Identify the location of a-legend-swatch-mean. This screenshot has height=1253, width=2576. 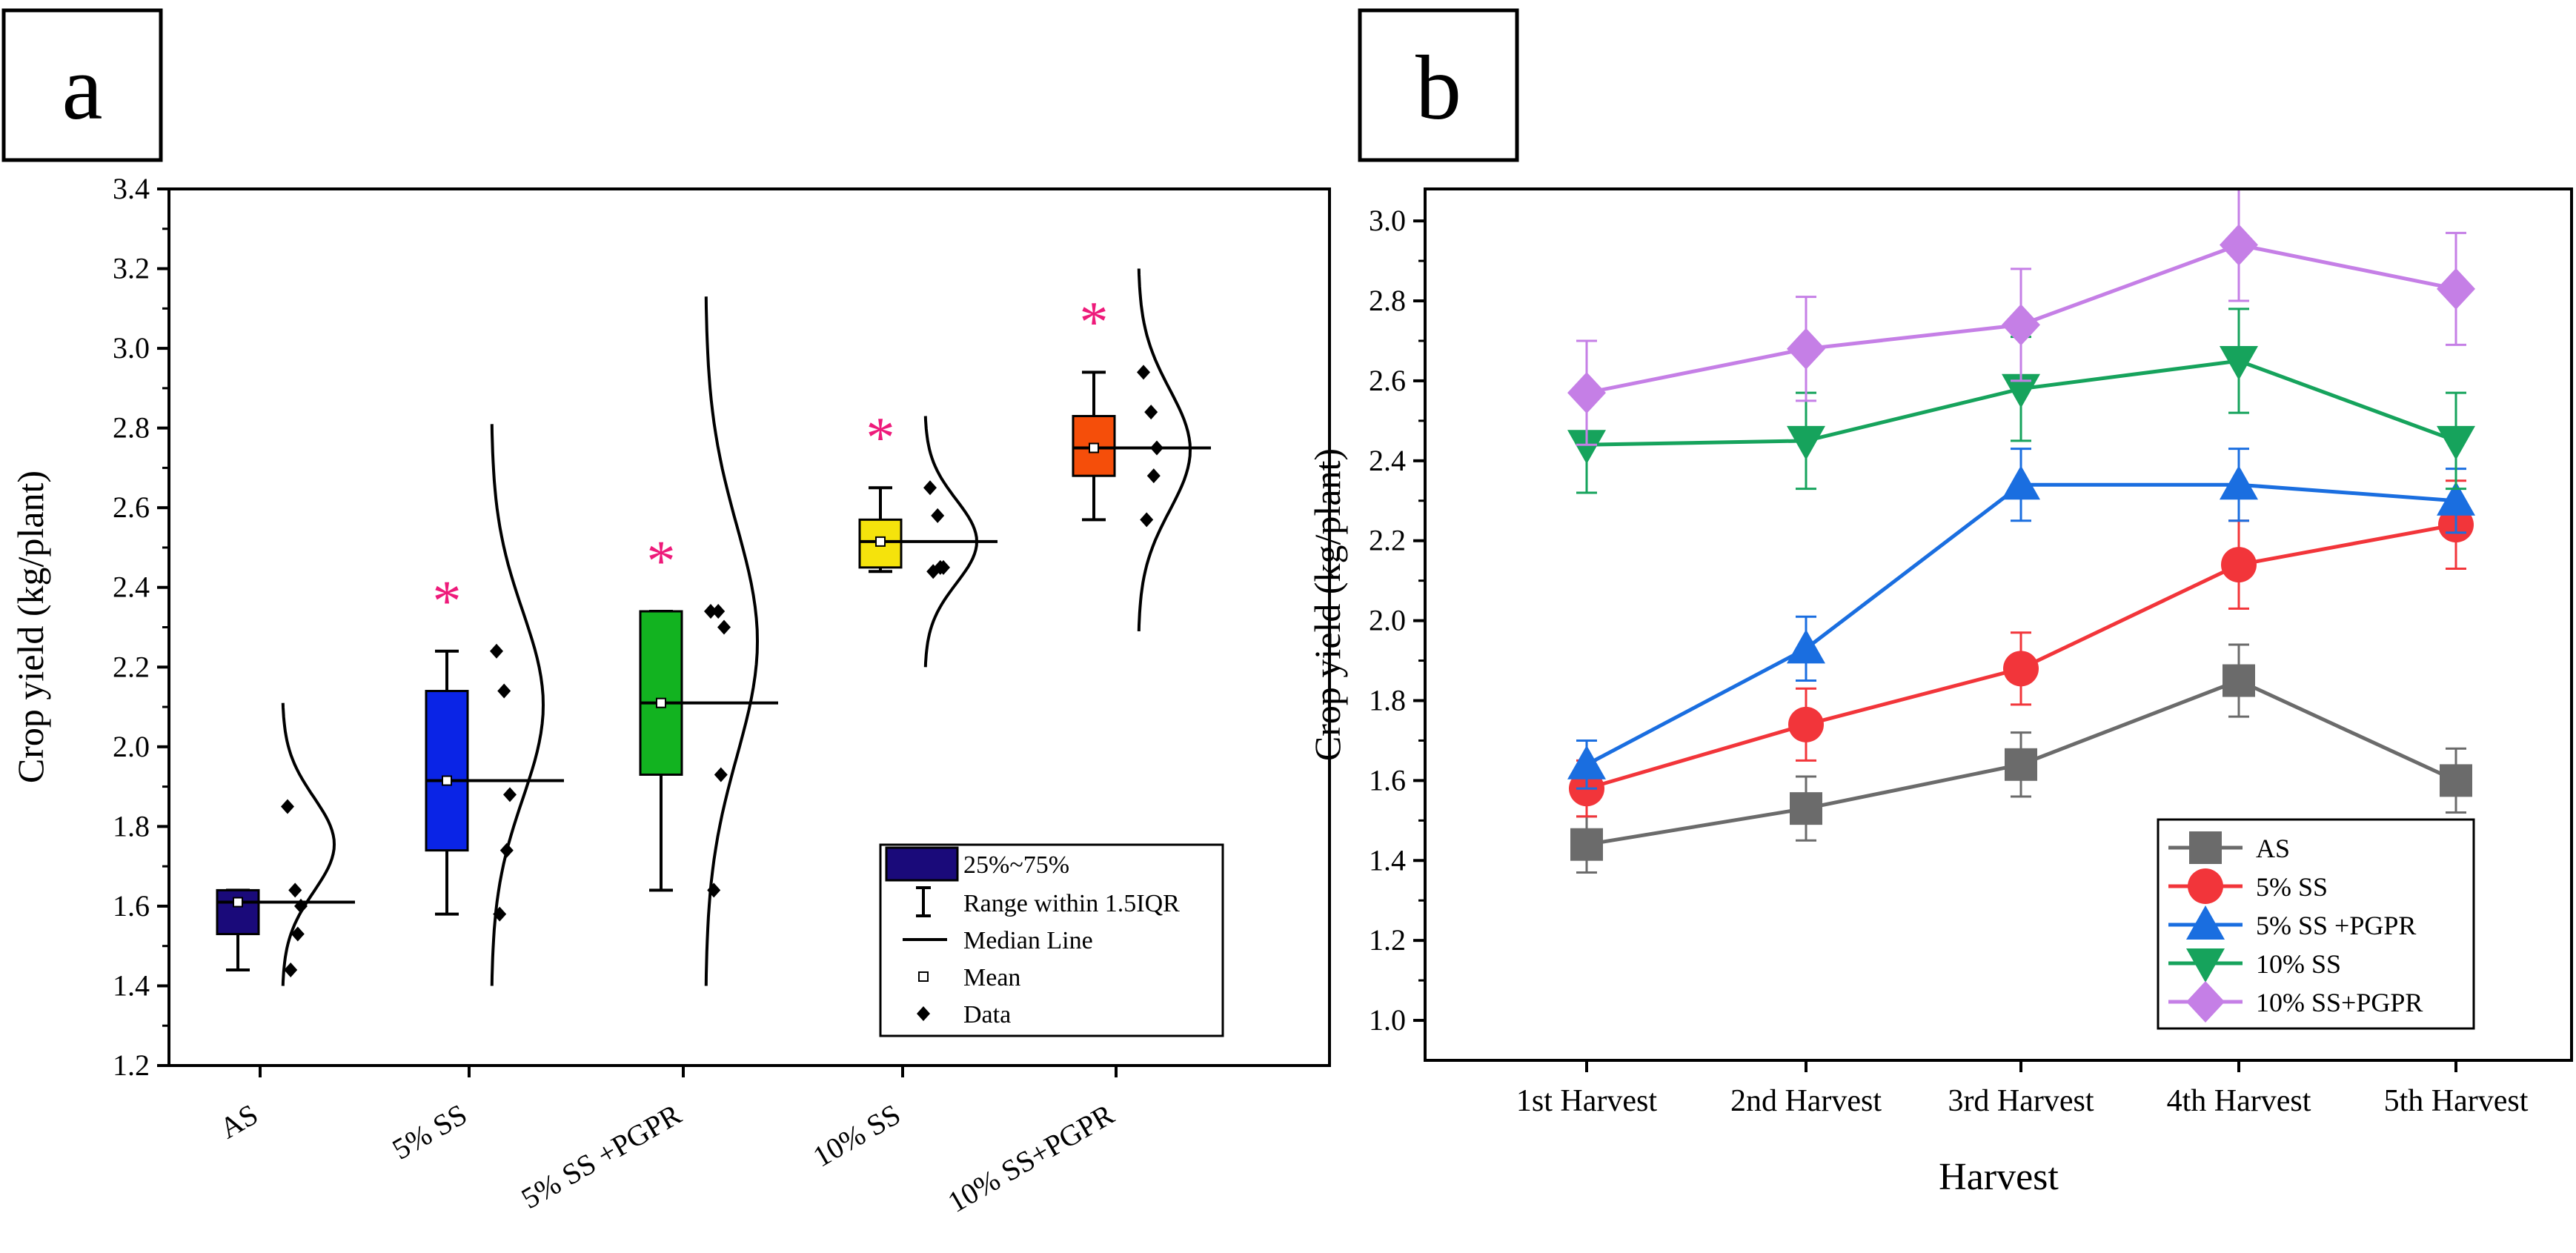
(923, 977).